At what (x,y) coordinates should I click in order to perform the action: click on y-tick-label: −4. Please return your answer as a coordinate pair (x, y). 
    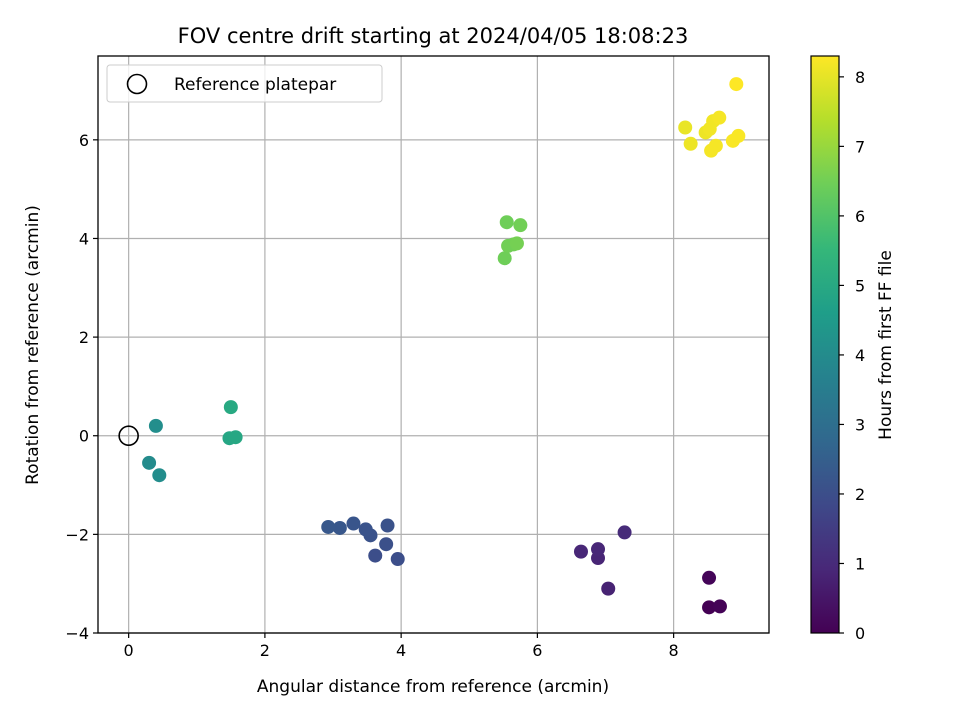
    Looking at the image, I should click on (77, 633).